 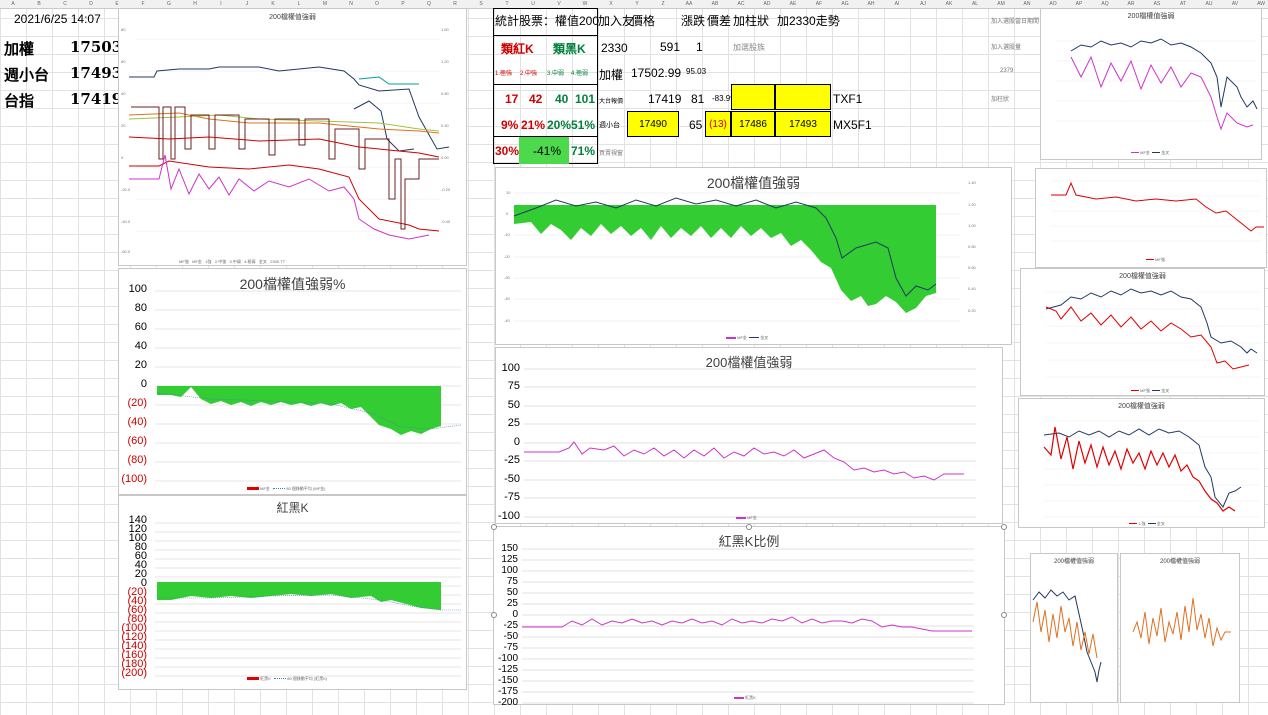 What do you see at coordinates (140, 365) in the screenshot?
I see `pct-ytick: 20` at bounding box center [140, 365].